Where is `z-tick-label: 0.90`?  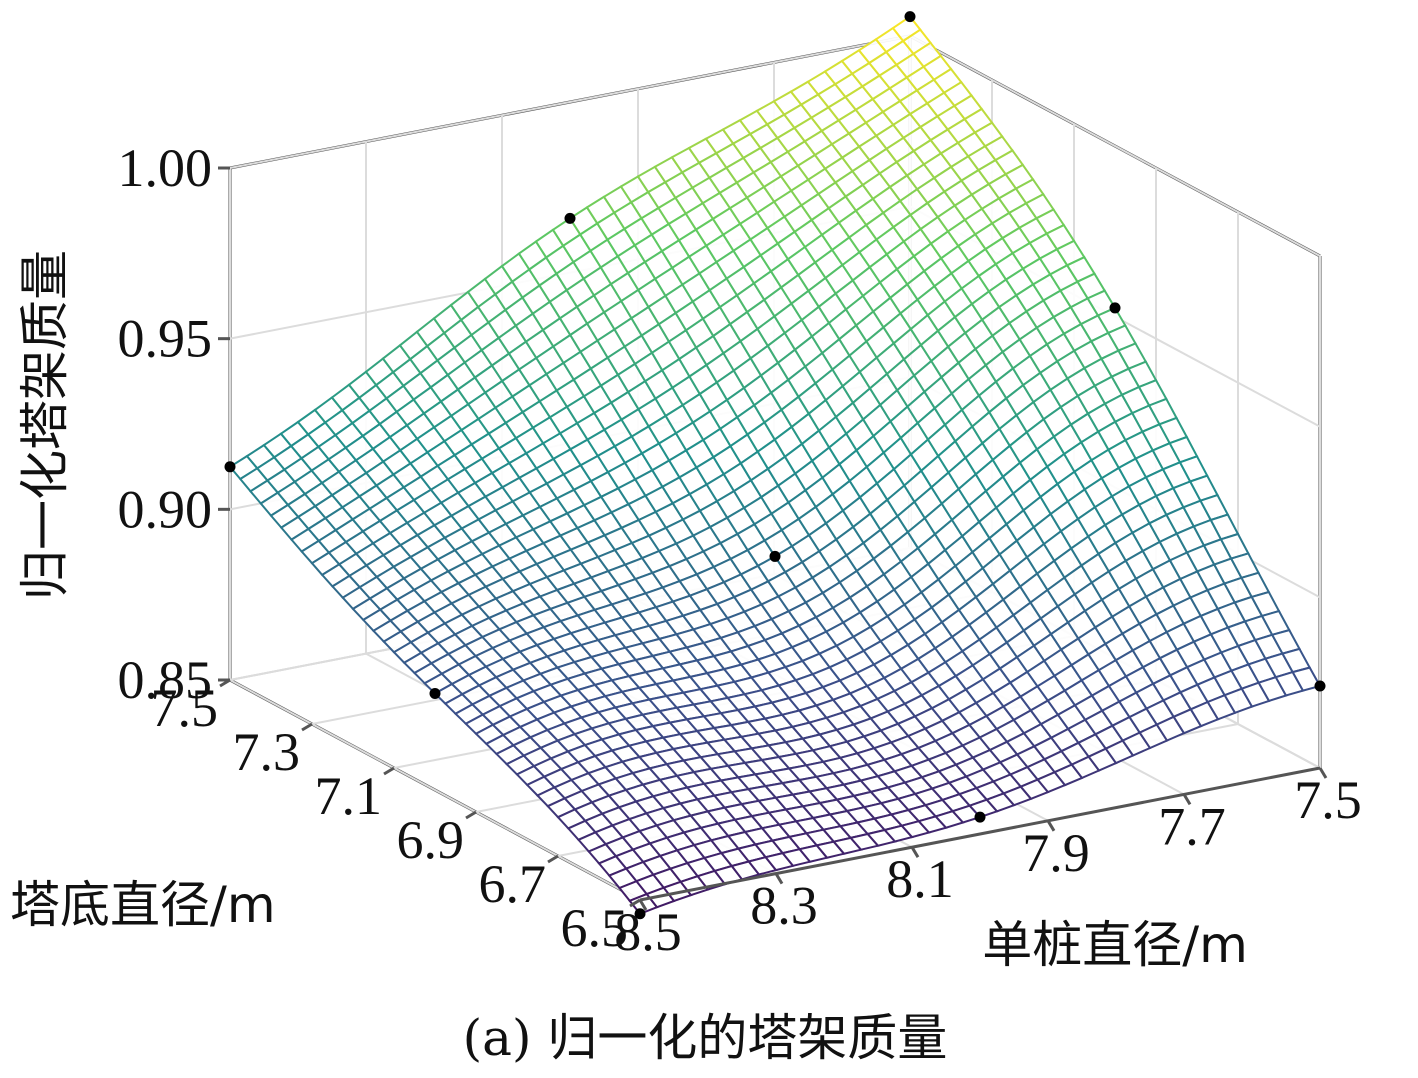 z-tick-label: 0.90 is located at coordinates (165, 509).